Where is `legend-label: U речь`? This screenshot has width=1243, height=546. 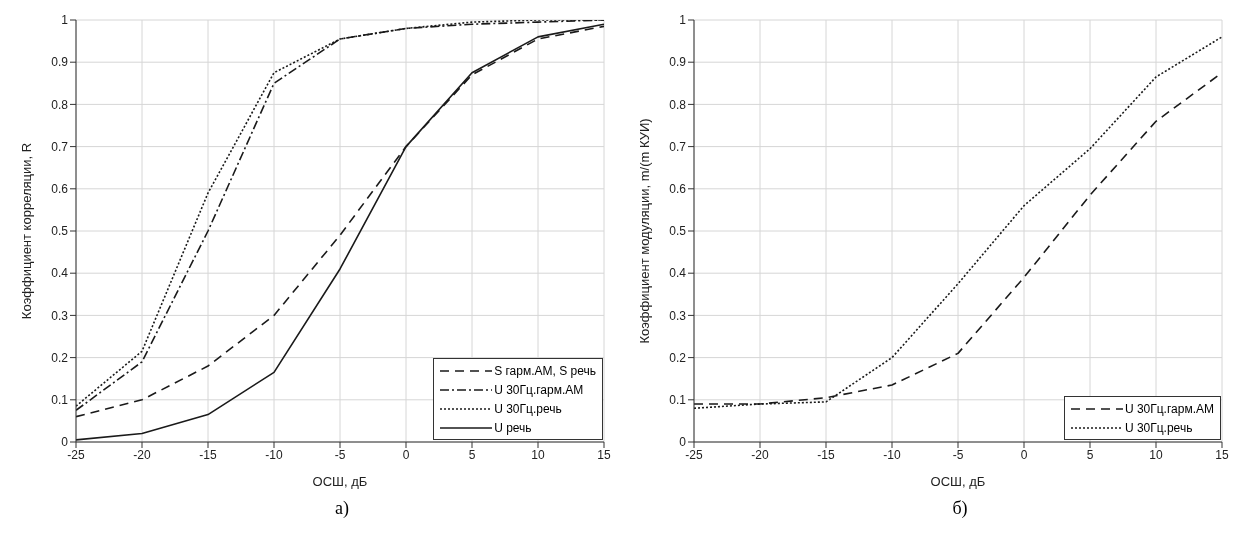 legend-label: U речь is located at coordinates (513, 427).